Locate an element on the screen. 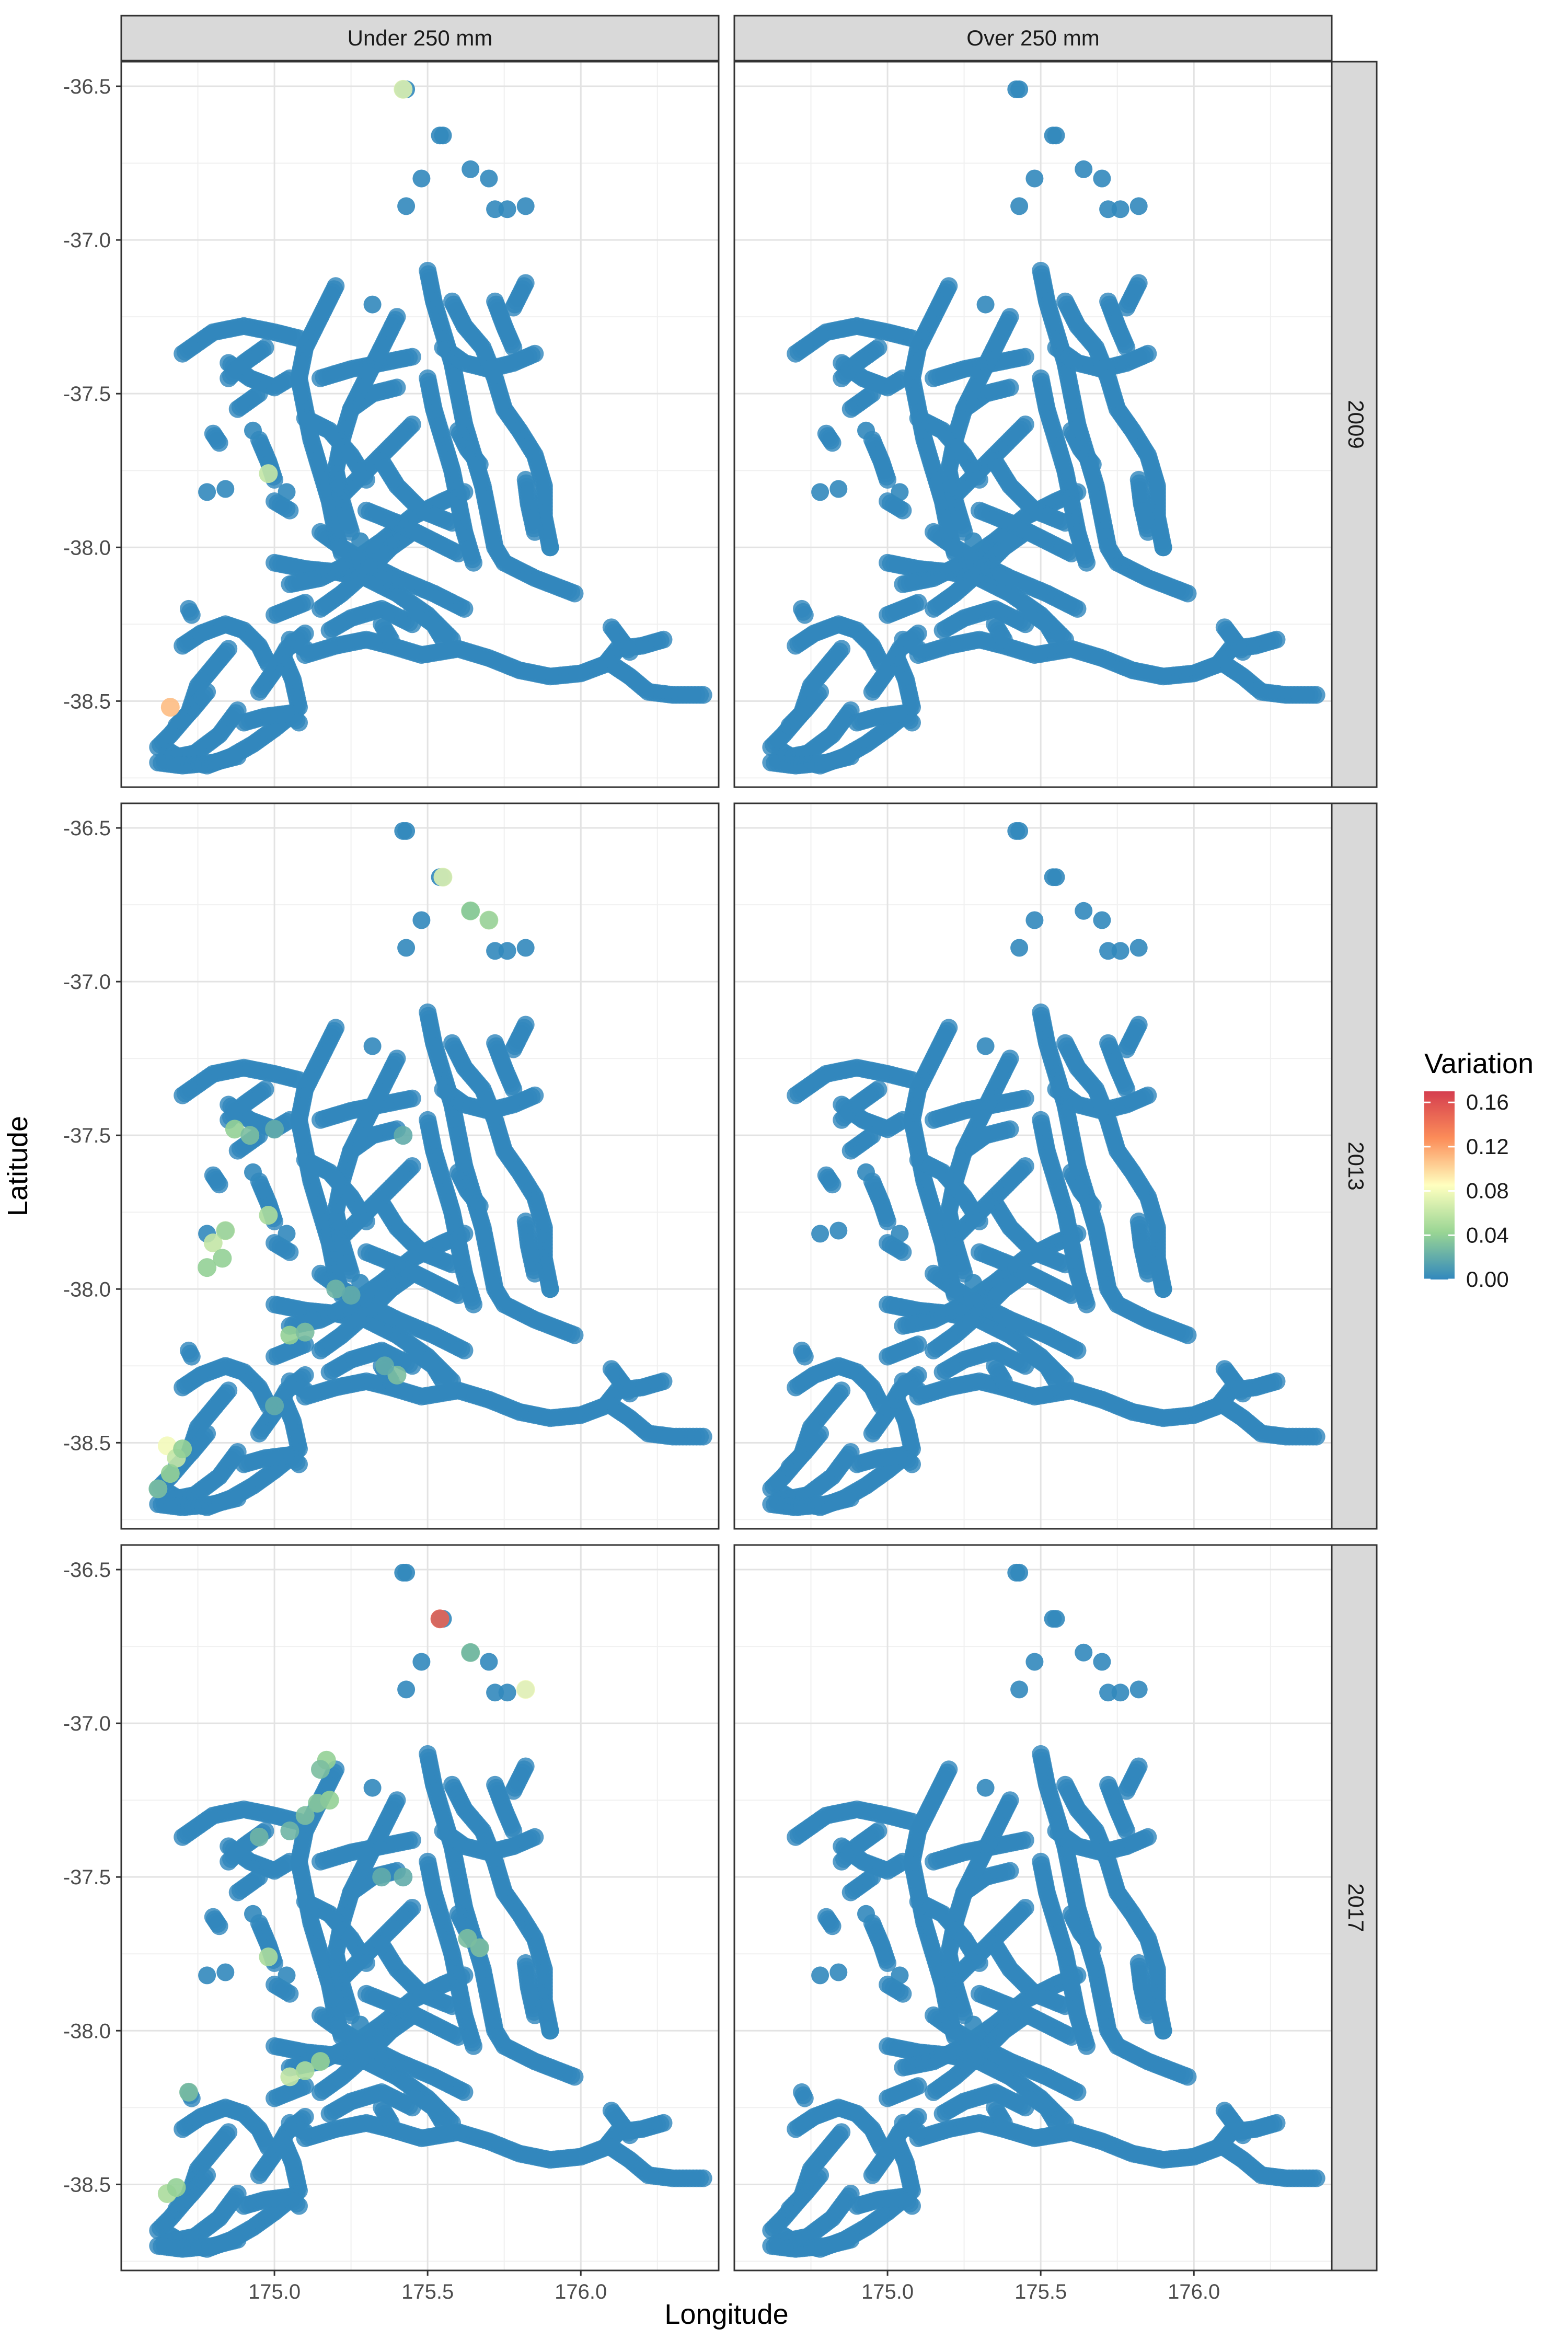 This screenshot has height=2352, width=1568. panel-2013-over-250mm is located at coordinates (1033, 1166).